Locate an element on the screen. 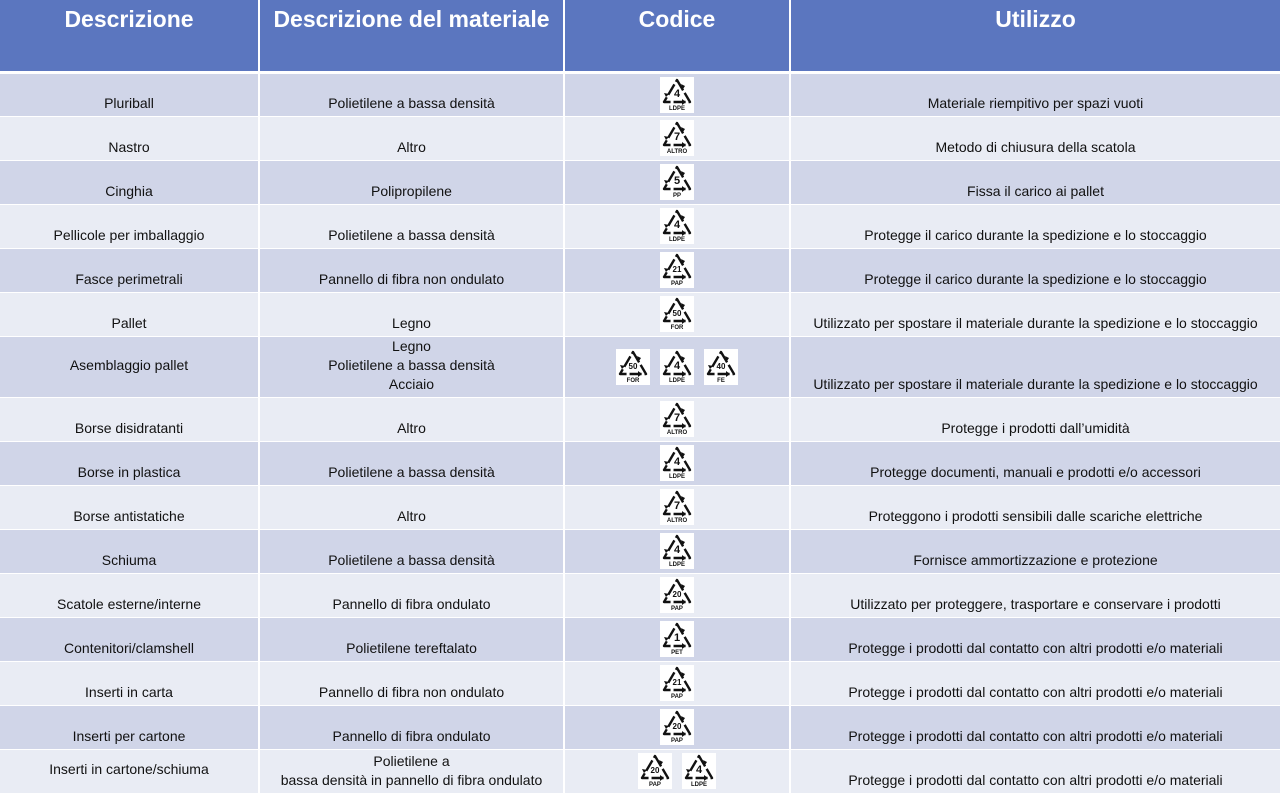 Image resolution: width=1280 pixels, height=795 pixels. recycling-code-number: 50 is located at coordinates (633, 366).